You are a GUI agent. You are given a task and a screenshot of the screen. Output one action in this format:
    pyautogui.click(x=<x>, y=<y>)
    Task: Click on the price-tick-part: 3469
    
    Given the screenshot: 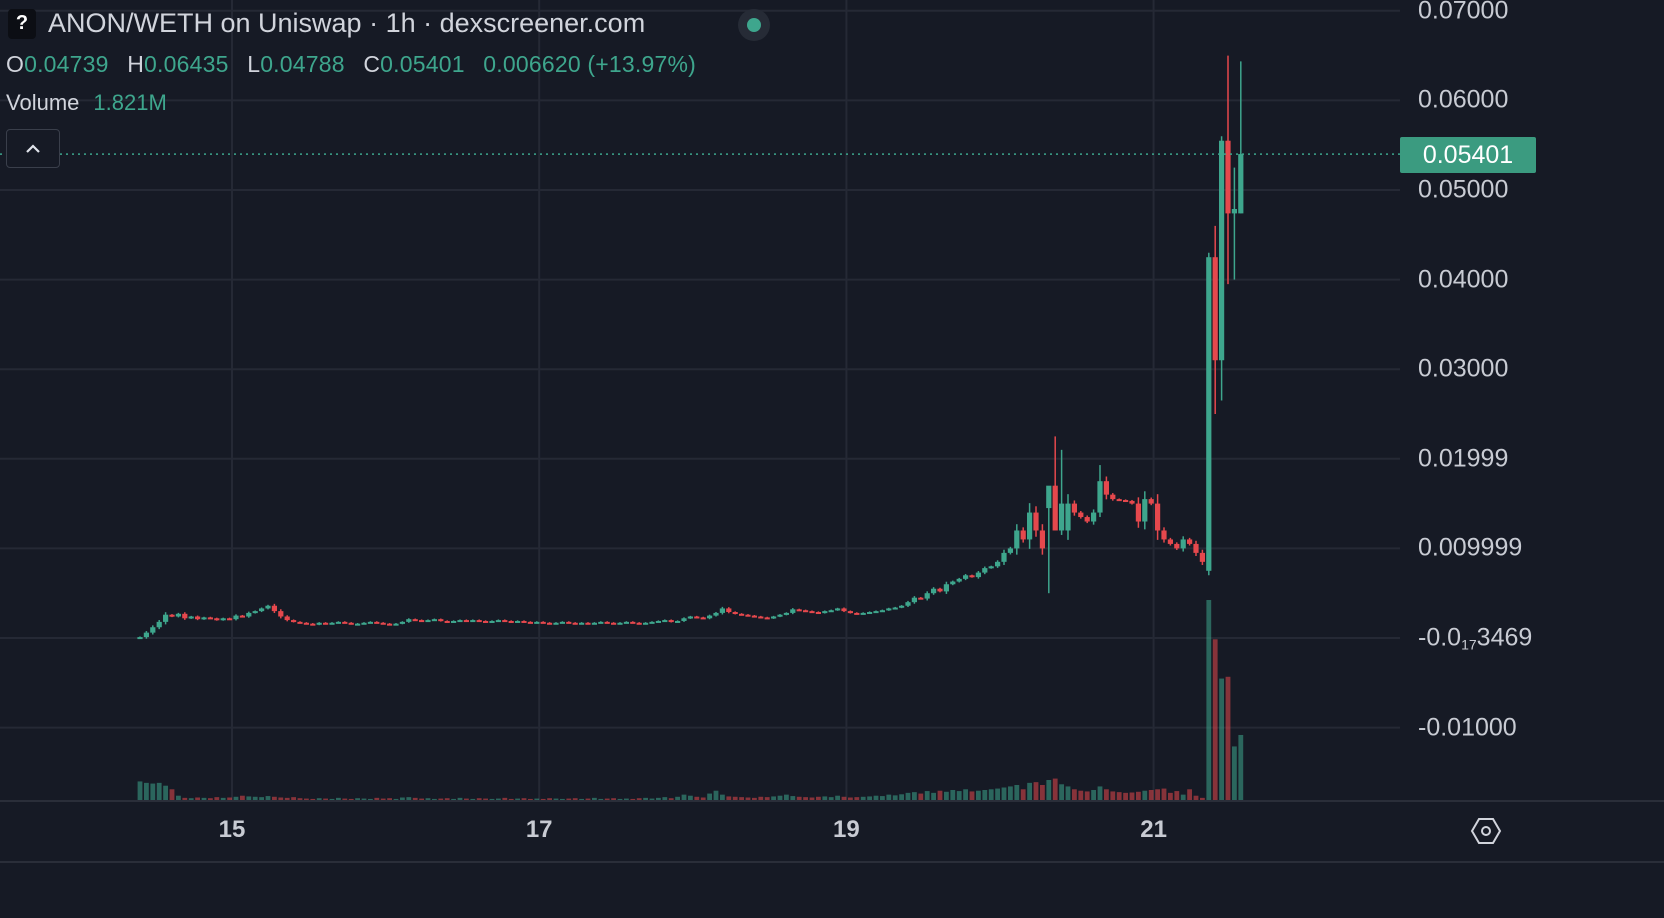 What is the action you would take?
    pyautogui.click(x=1504, y=637)
    